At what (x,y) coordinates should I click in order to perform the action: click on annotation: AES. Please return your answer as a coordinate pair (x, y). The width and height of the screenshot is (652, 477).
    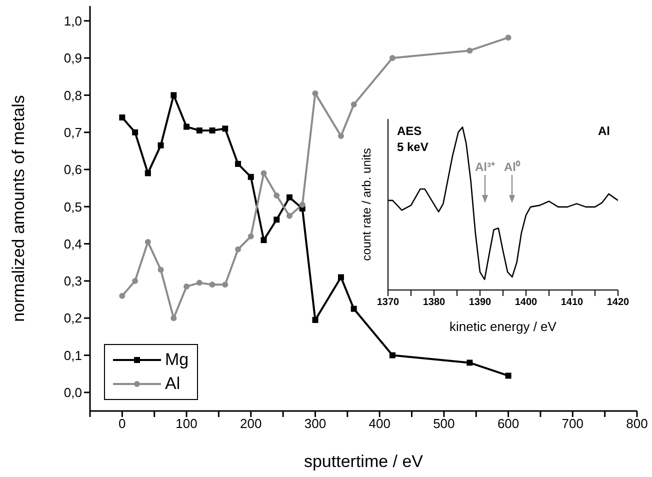
    Looking at the image, I should click on (409, 131).